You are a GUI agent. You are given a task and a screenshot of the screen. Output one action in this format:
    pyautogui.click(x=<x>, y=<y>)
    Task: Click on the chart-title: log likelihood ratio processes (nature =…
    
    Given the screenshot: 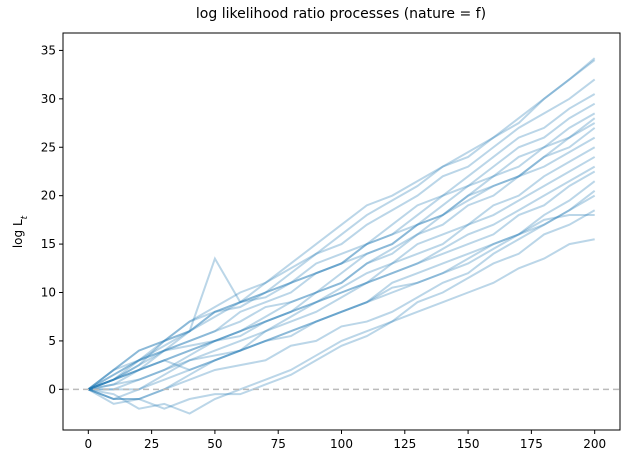 What is the action you would take?
    pyautogui.click(x=341, y=14)
    